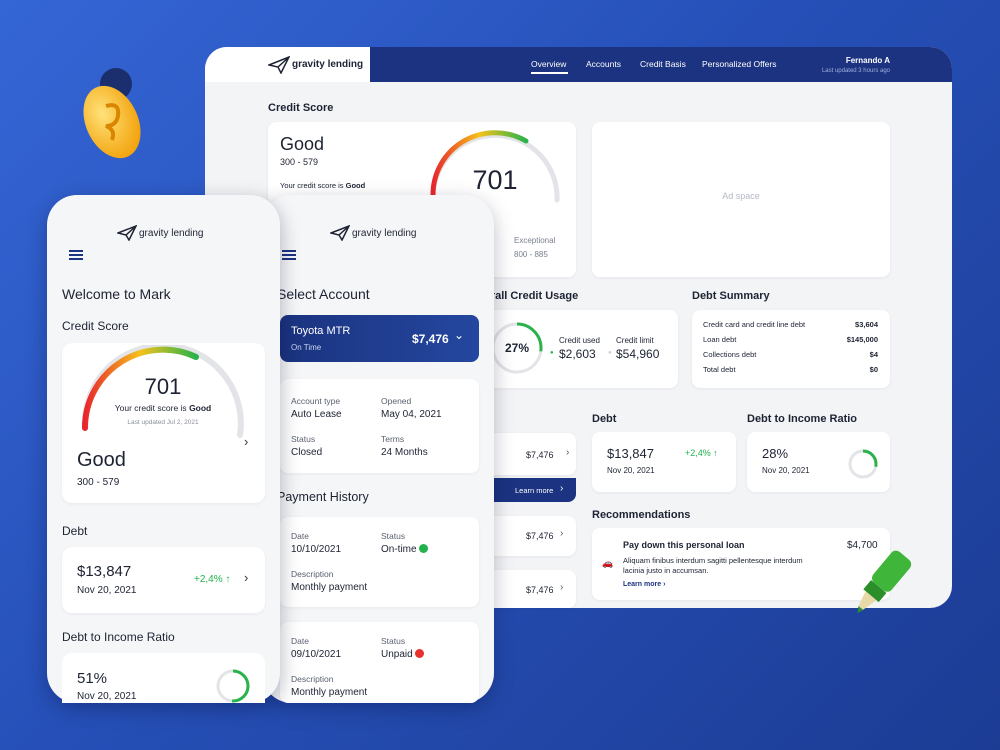  What do you see at coordinates (666, 570) in the screenshot?
I see `rec-text: lacinia justo in accumsan.` at bounding box center [666, 570].